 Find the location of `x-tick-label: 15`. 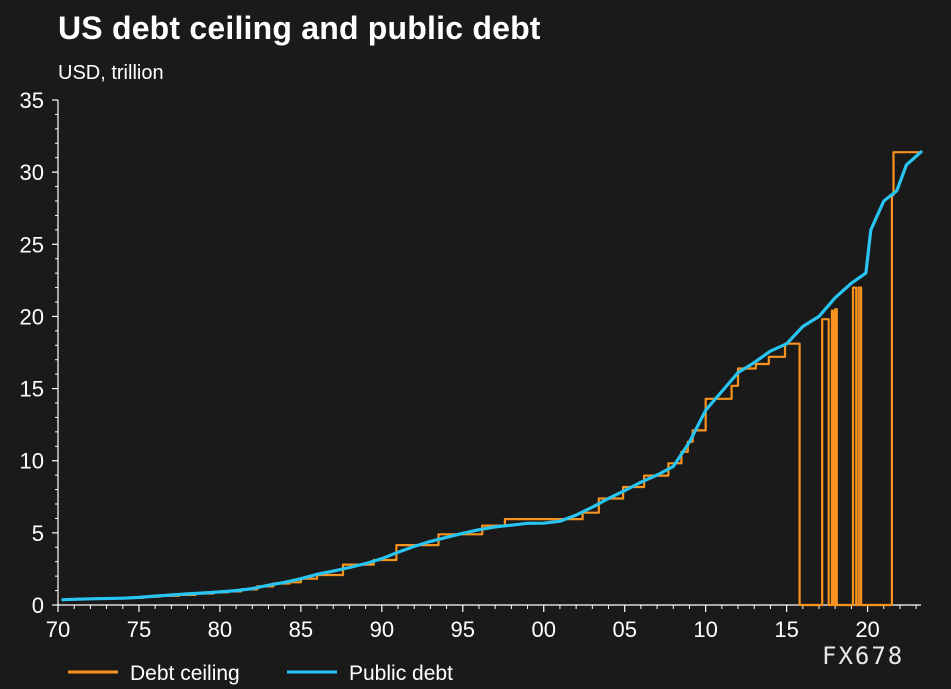

x-tick-label: 15 is located at coordinates (786, 629).